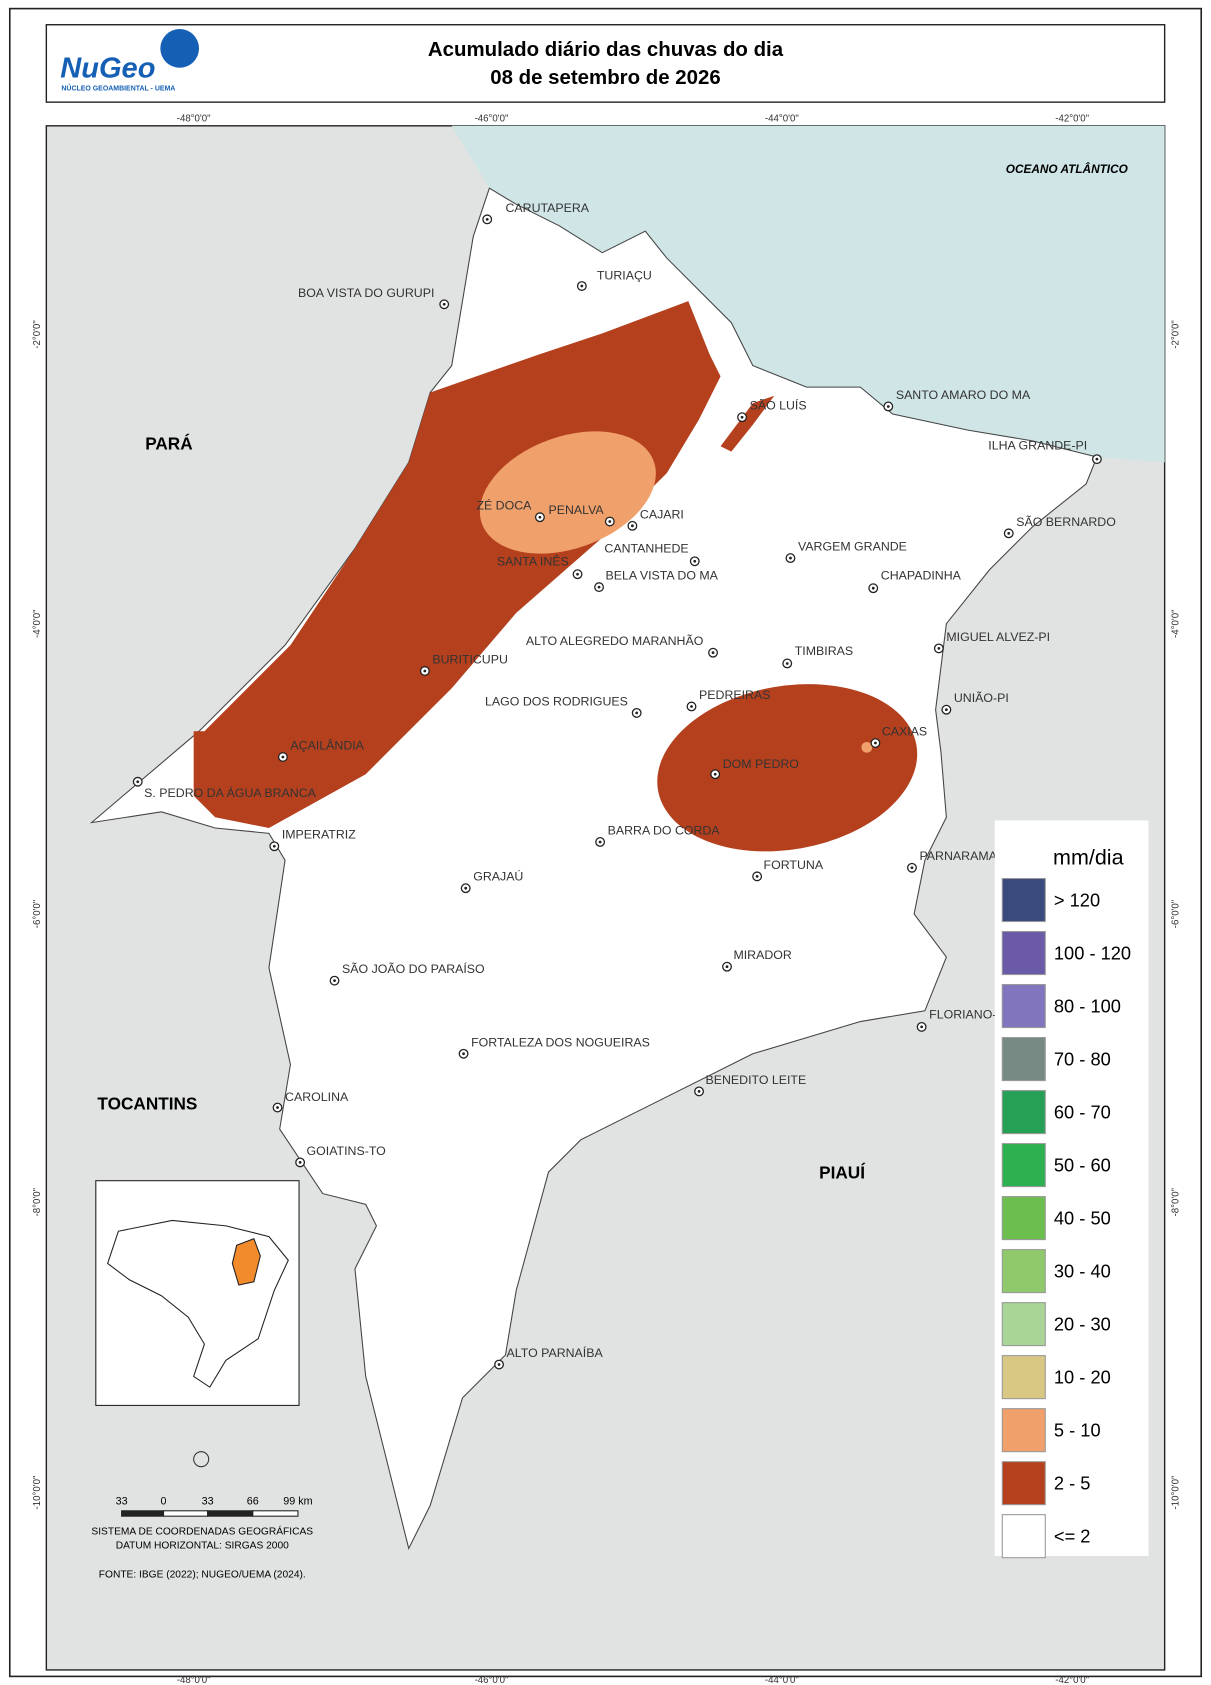 This screenshot has width=1211, height=1685. I want to click on lat-label: -6°0'0", so click(37, 913).